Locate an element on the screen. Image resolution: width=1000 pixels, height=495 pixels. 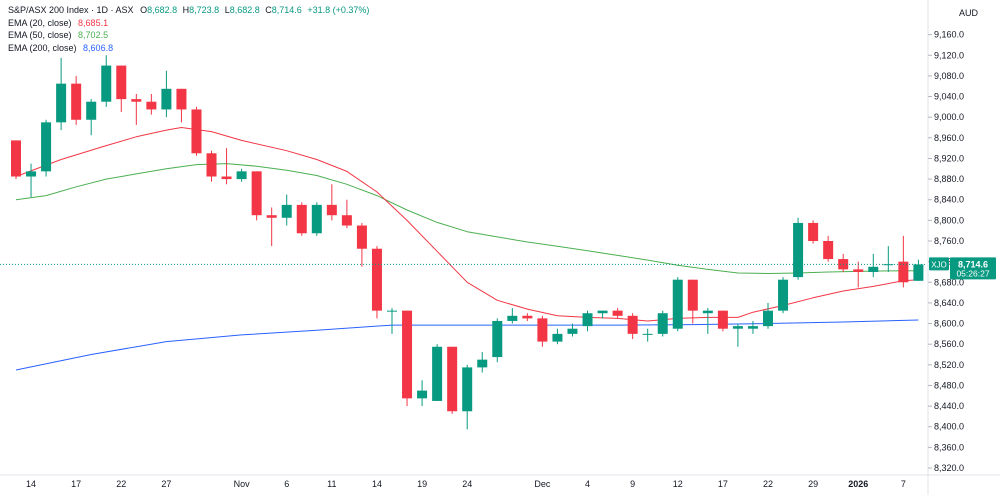
close-value: 8,714.6 is located at coordinates (286, 10).